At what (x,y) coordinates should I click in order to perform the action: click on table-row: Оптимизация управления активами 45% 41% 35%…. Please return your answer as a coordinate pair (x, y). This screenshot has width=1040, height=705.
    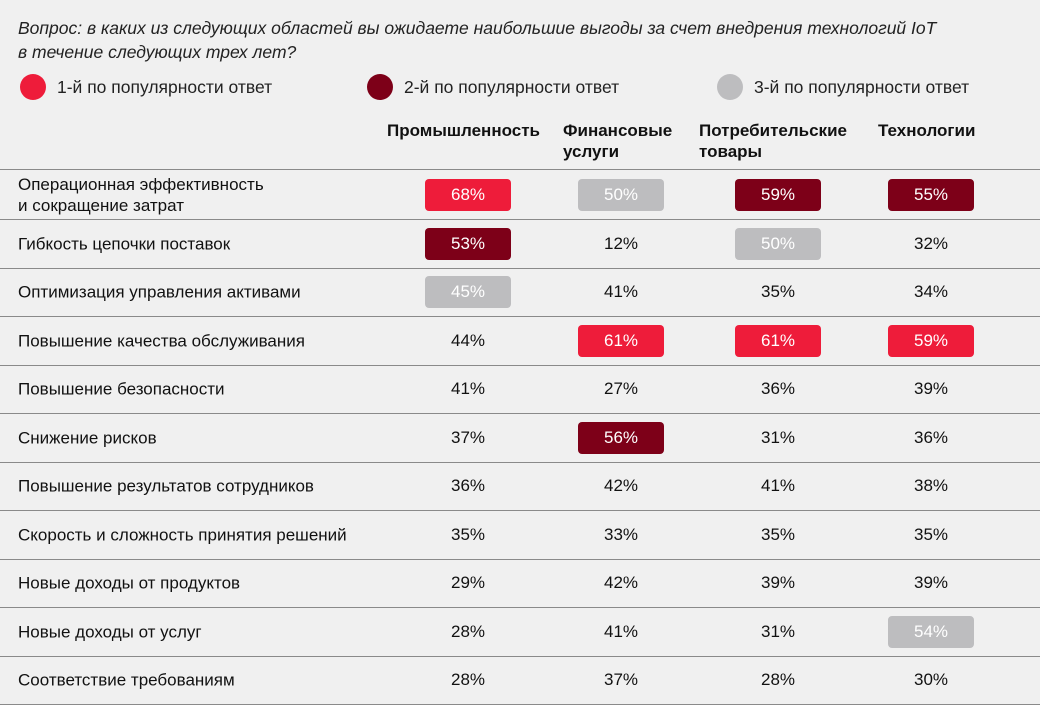
    Looking at the image, I should click on (520, 292).